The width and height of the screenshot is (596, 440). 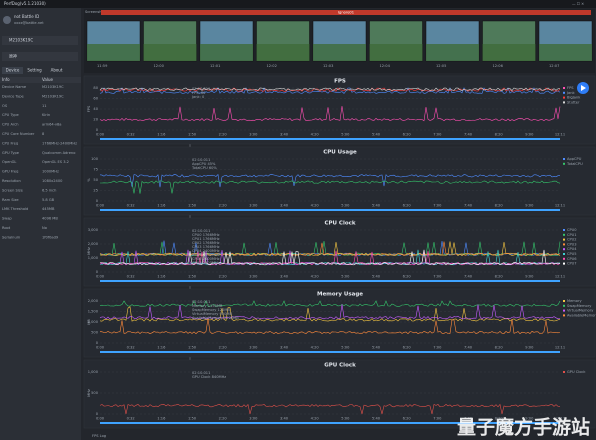 What do you see at coordinates (572, 244) in the screenshot?
I see `legend-label: CPU3` at bounding box center [572, 244].